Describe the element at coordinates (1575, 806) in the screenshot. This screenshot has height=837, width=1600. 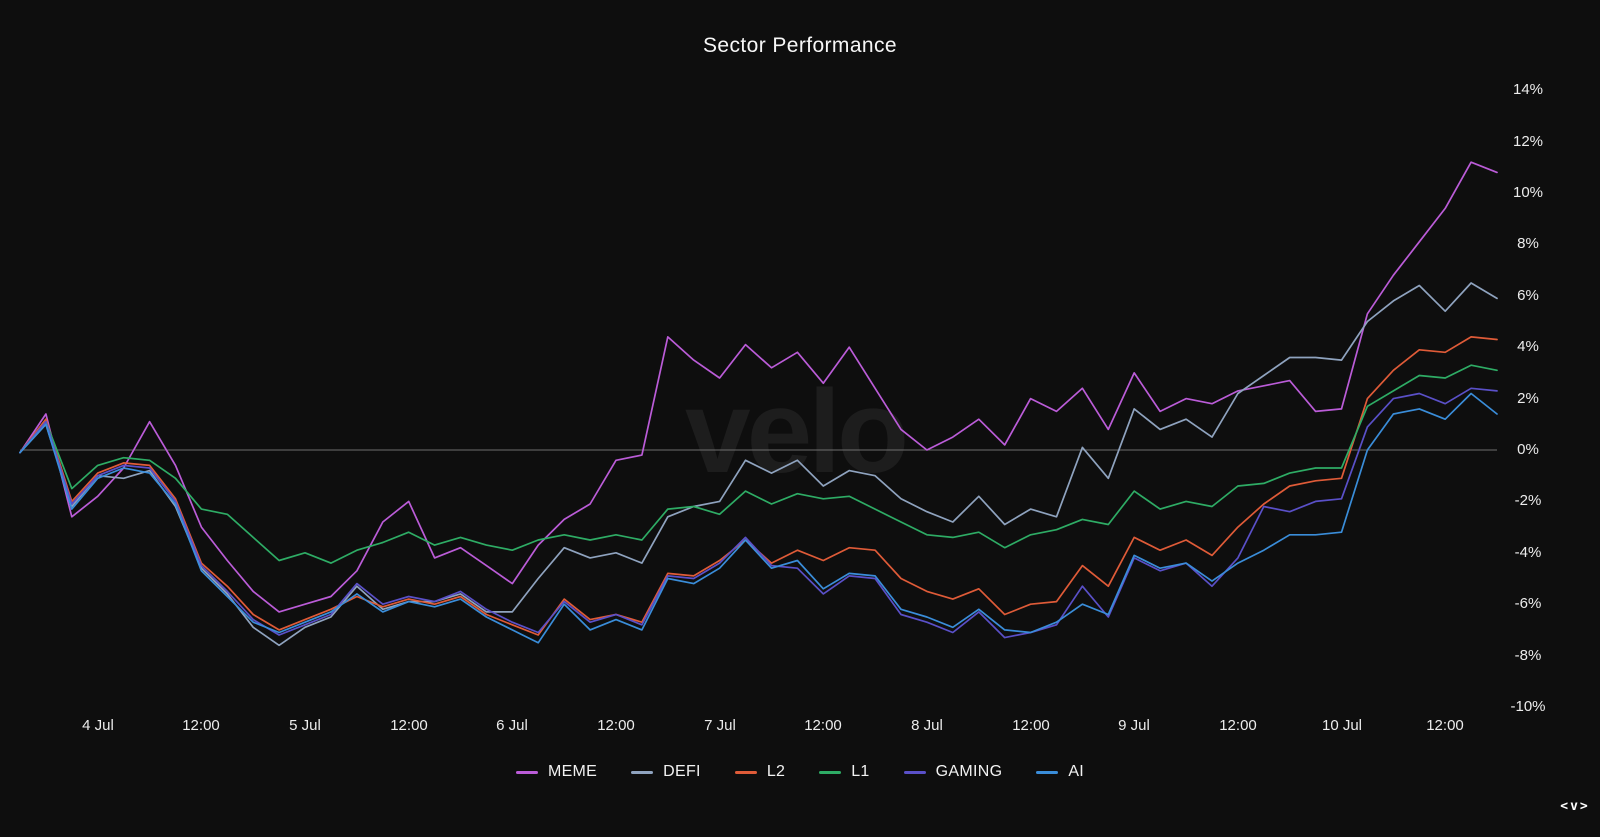
I see `velo-logo-mark: <v>` at that location.